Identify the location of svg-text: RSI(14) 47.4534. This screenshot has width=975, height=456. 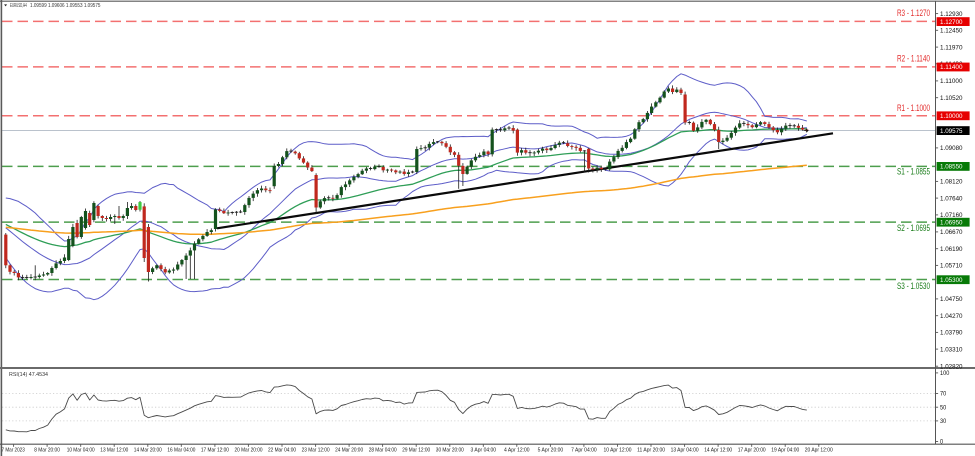
(29, 375).